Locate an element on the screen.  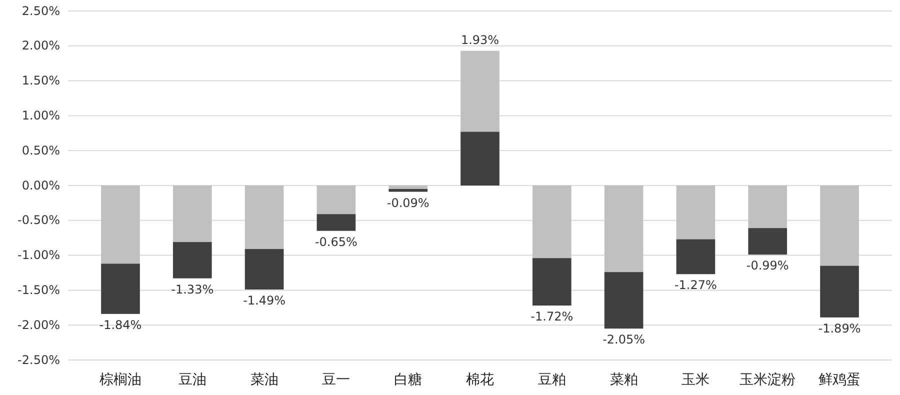
x-tick-label: 棕榈油 is located at coordinates (120, 380).